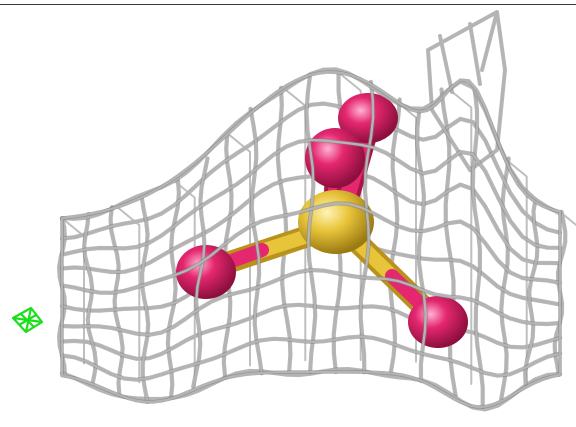 This screenshot has height=427, width=576. What do you see at coordinates (438, 322) in the screenshot?
I see `oxygen-atom-right` at bounding box center [438, 322].